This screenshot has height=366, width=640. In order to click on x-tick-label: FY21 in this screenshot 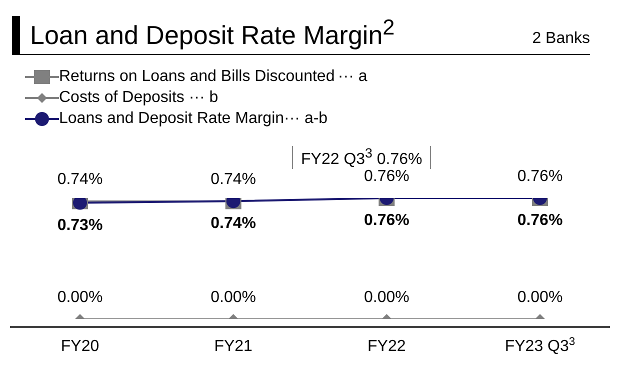, I will do `click(233, 346)`.